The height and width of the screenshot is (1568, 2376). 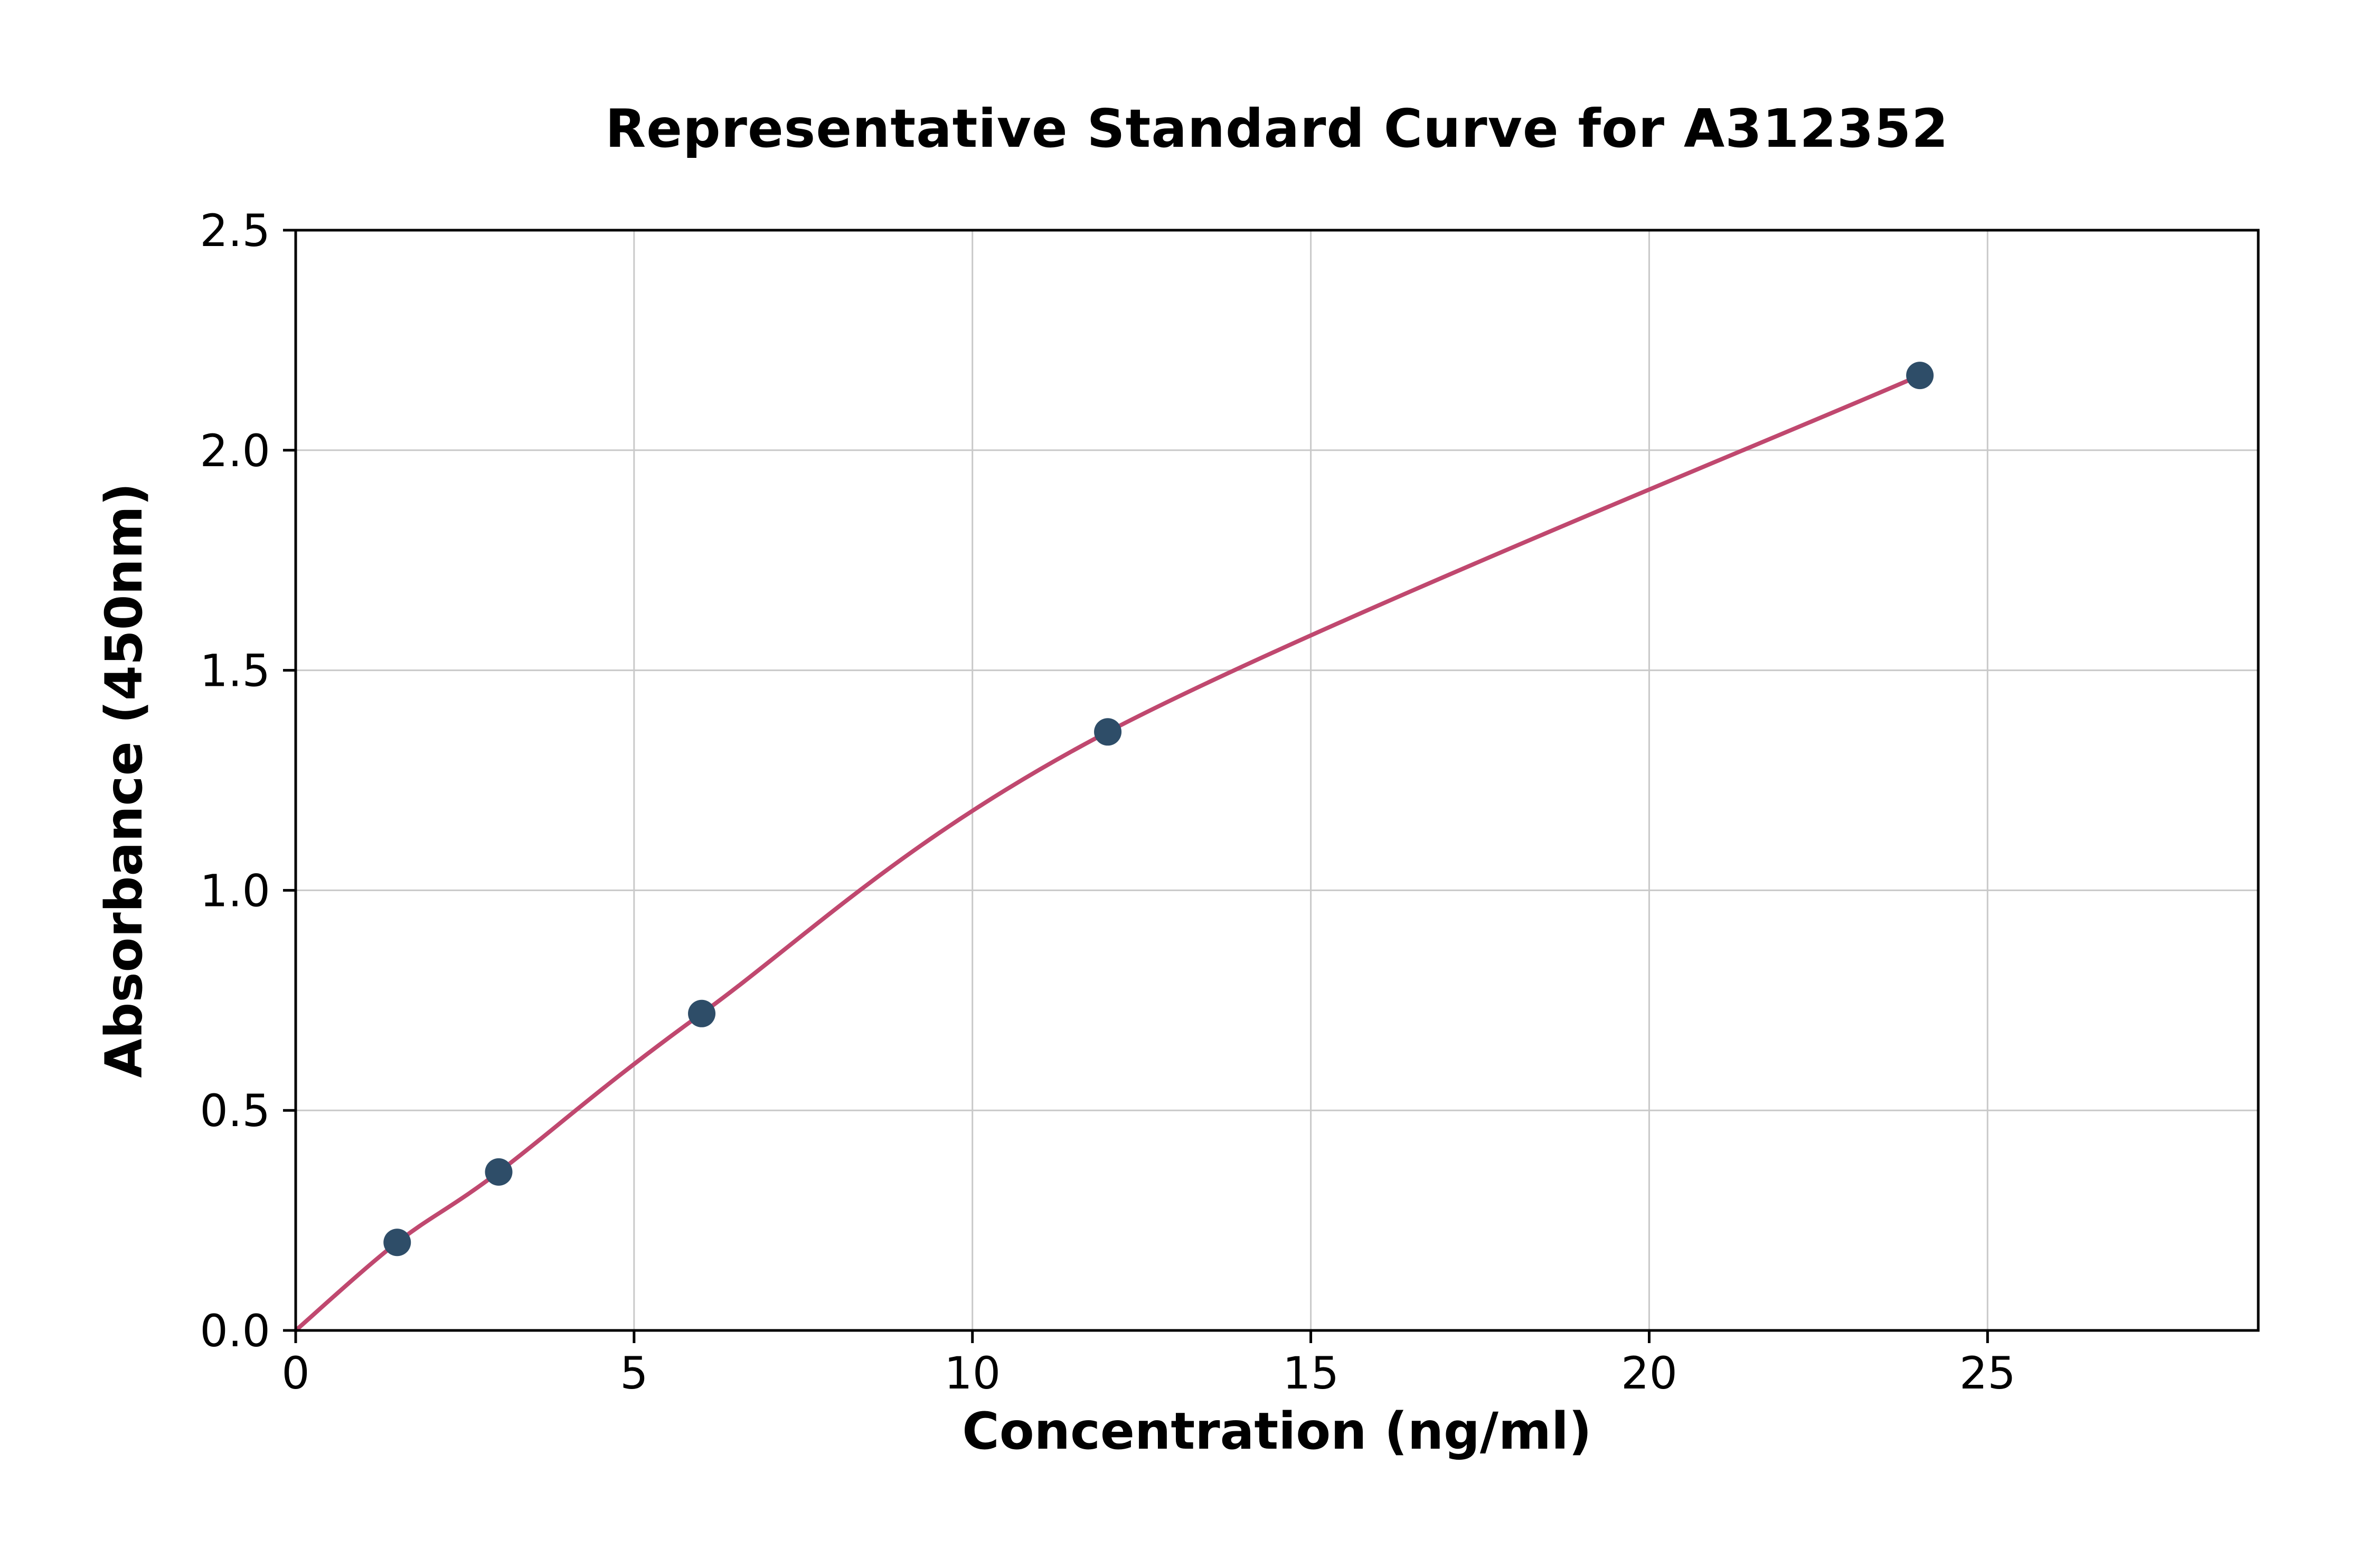 I want to click on x-tick-label: 10, so click(x=973, y=1373).